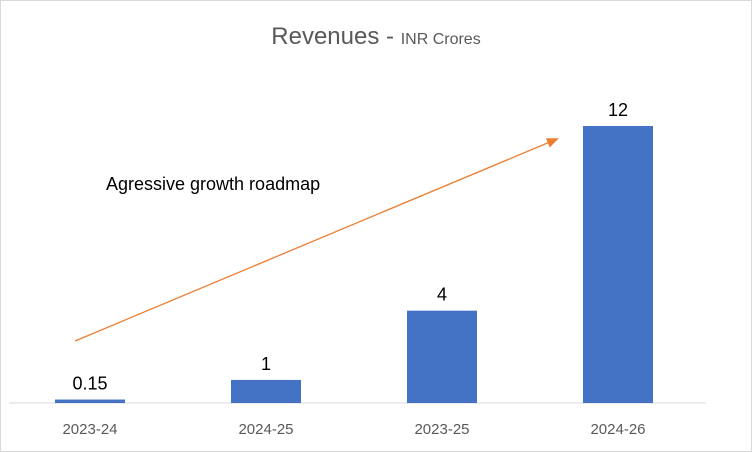 This screenshot has width=752, height=452. I want to click on chart-title-main: Revenues, so click(325, 36).